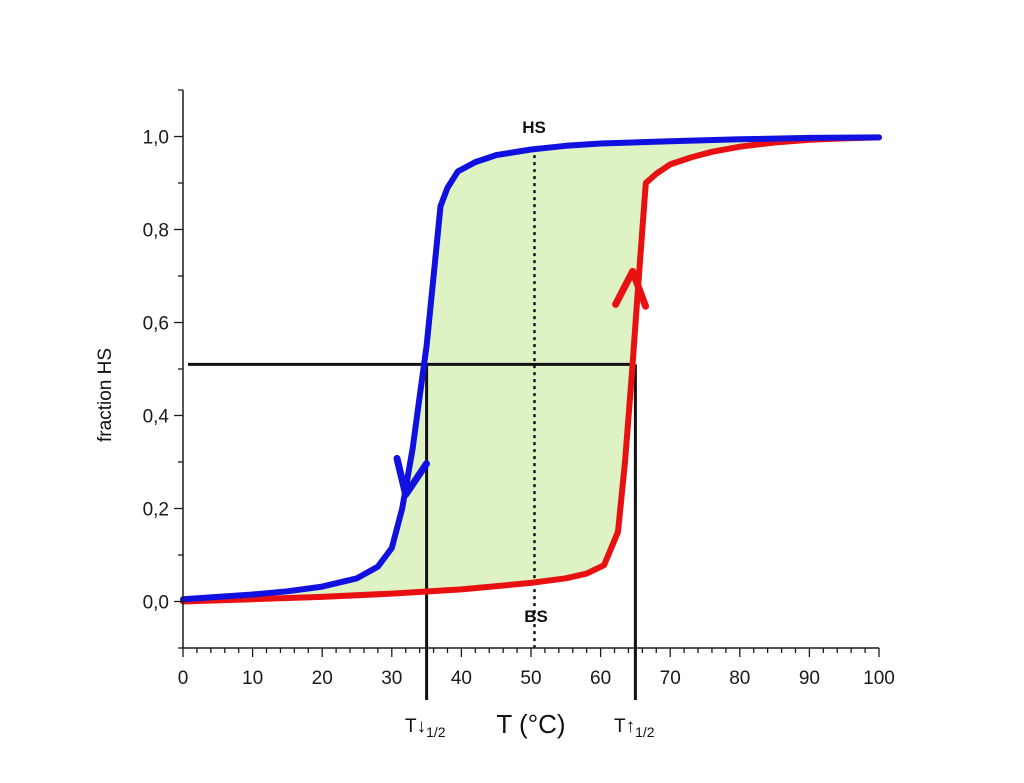 This screenshot has width=1024, height=783. What do you see at coordinates (645, 732) in the screenshot?
I see `t-up-subscript: 1/2` at bounding box center [645, 732].